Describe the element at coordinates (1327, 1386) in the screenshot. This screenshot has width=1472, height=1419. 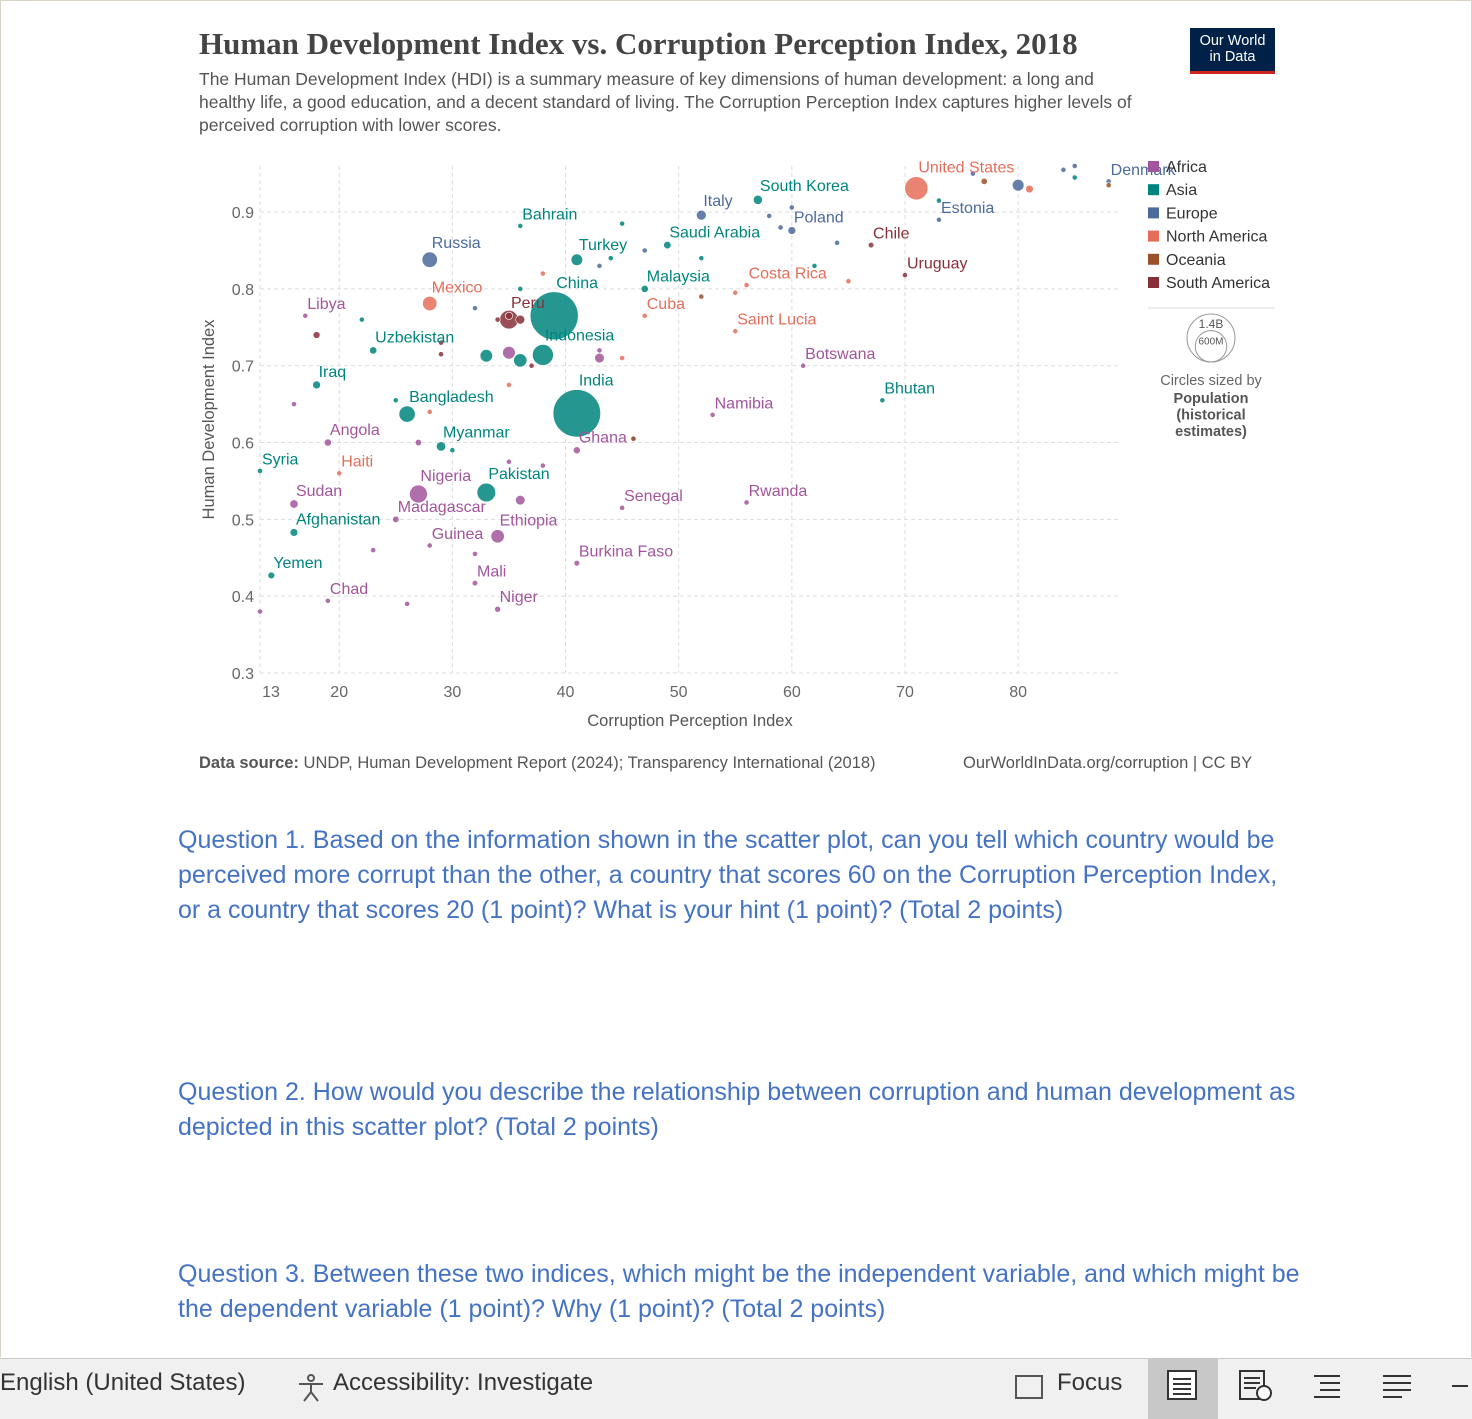
I see `outline-icon` at that location.